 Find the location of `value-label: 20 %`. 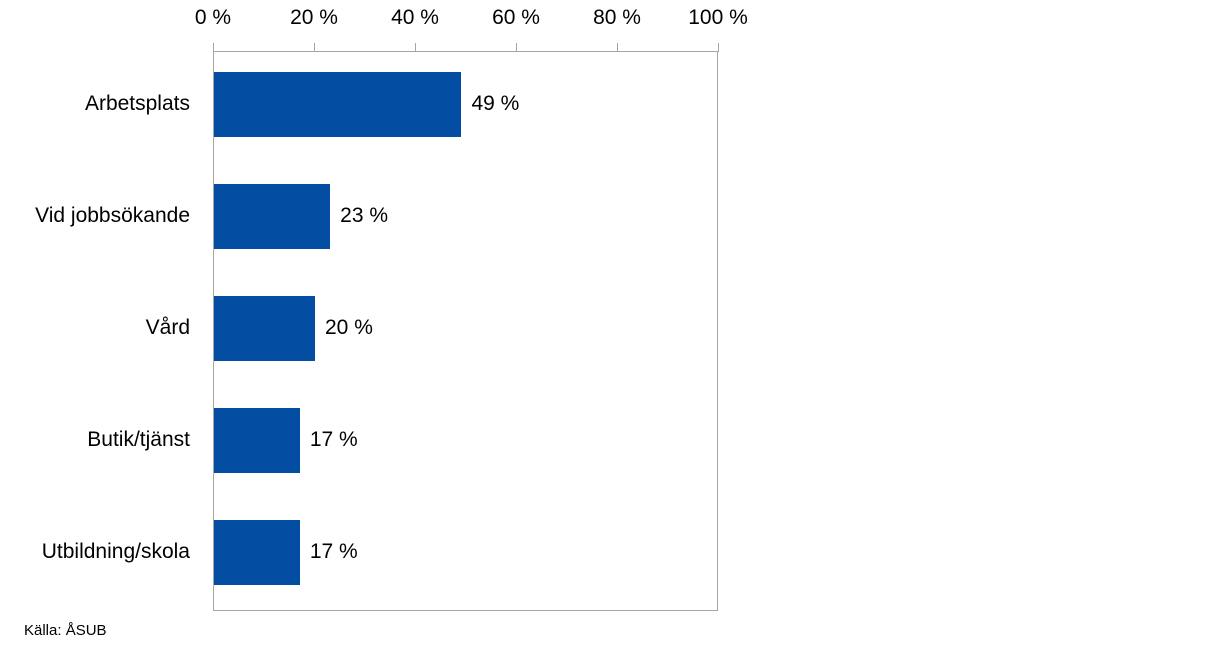

value-label: 20 % is located at coordinates (349, 327).